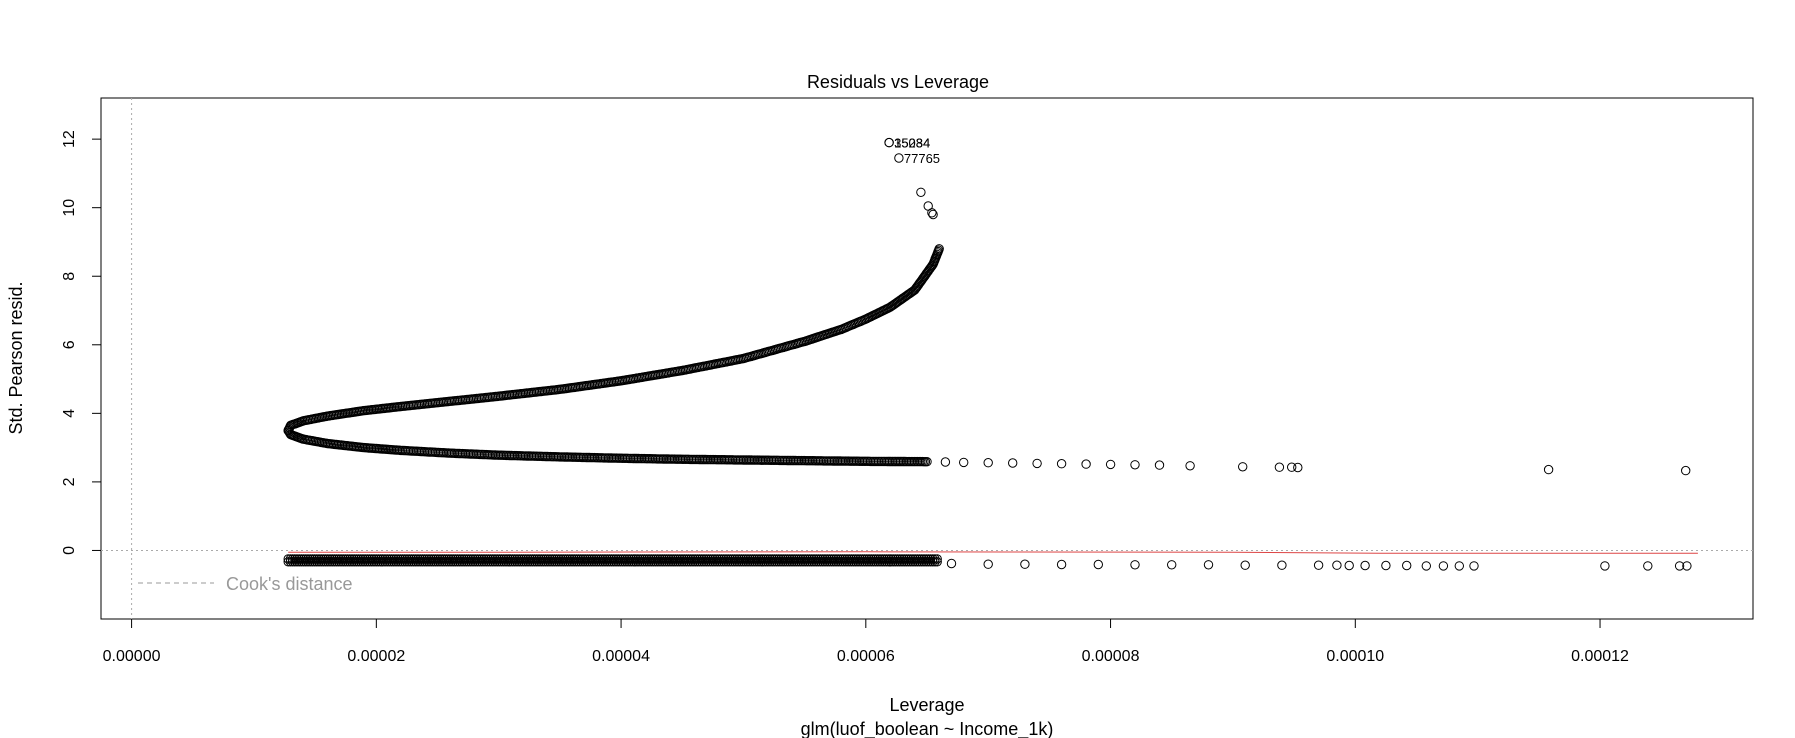  Describe the element at coordinates (69, 276) in the screenshot. I see `y-tick-label: 8` at that location.